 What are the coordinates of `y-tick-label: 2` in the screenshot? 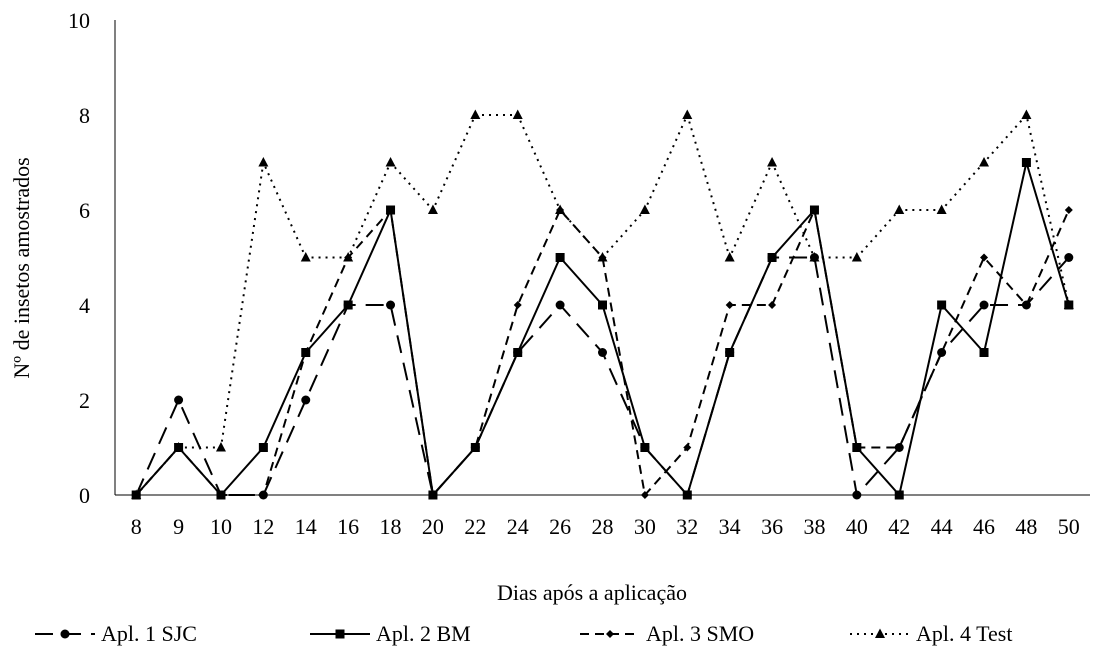 It's located at (84, 400).